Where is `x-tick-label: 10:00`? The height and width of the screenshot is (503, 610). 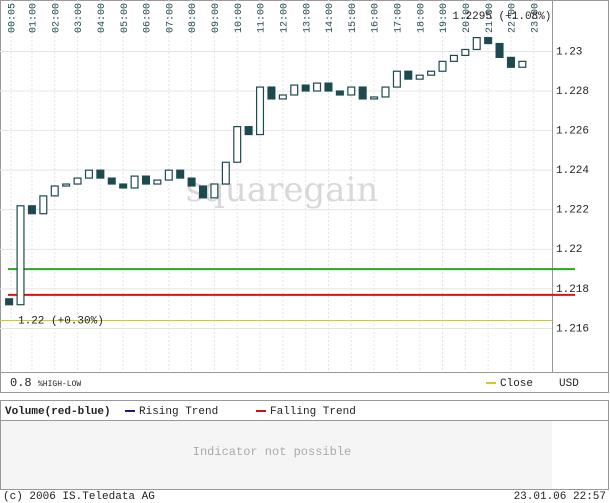
x-tick-label: 10:00 is located at coordinates (239, 18).